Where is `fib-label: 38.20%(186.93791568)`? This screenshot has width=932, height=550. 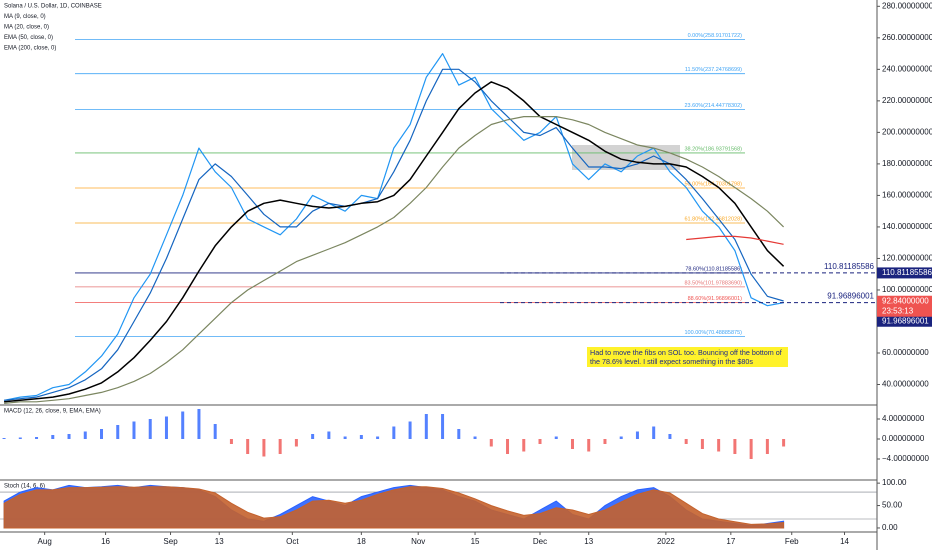 fib-label: 38.20%(186.93791568) is located at coordinates (714, 149).